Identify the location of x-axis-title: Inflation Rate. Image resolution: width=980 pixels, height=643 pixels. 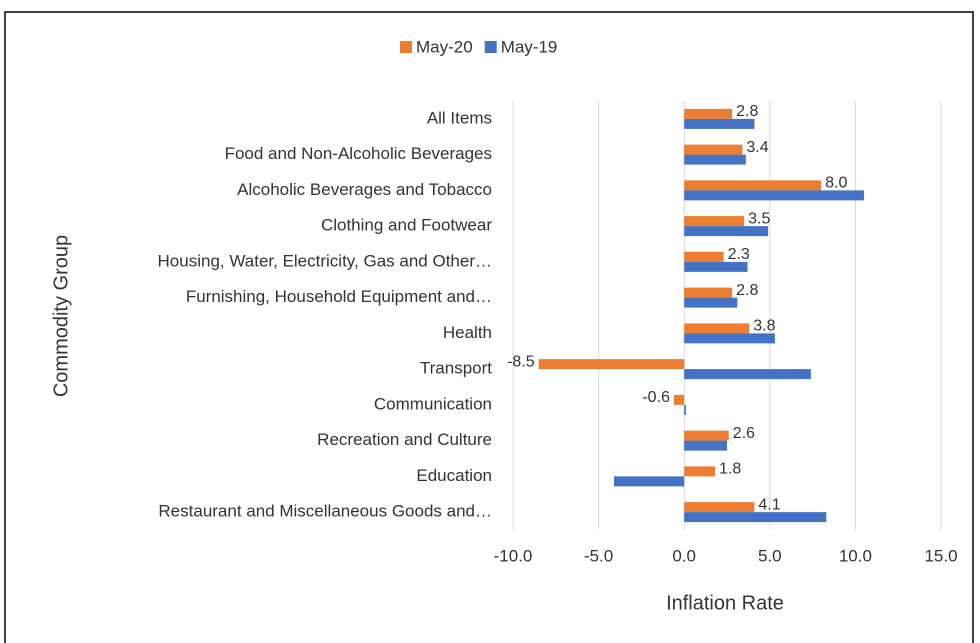
(725, 603).